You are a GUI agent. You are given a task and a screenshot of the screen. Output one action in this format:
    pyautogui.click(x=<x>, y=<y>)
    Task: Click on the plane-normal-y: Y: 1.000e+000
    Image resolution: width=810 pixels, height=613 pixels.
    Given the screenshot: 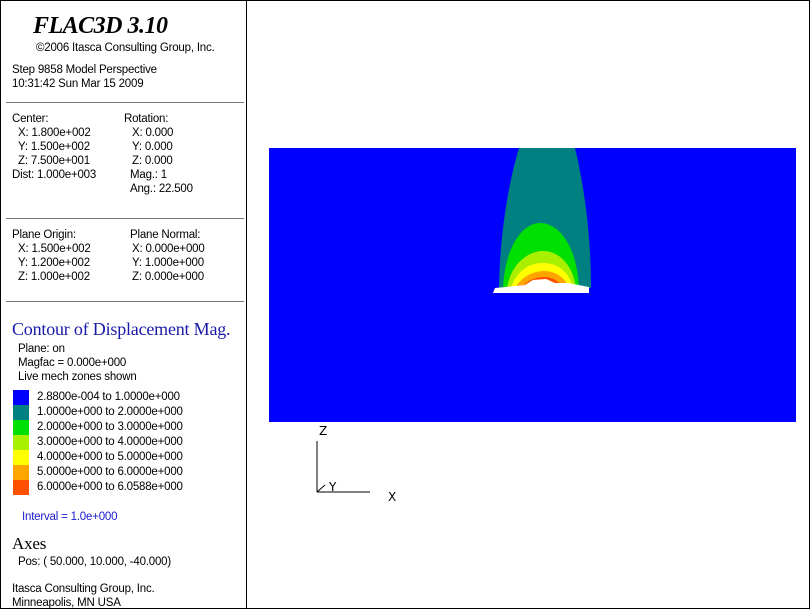 What is the action you would take?
    pyautogui.click(x=168, y=263)
    